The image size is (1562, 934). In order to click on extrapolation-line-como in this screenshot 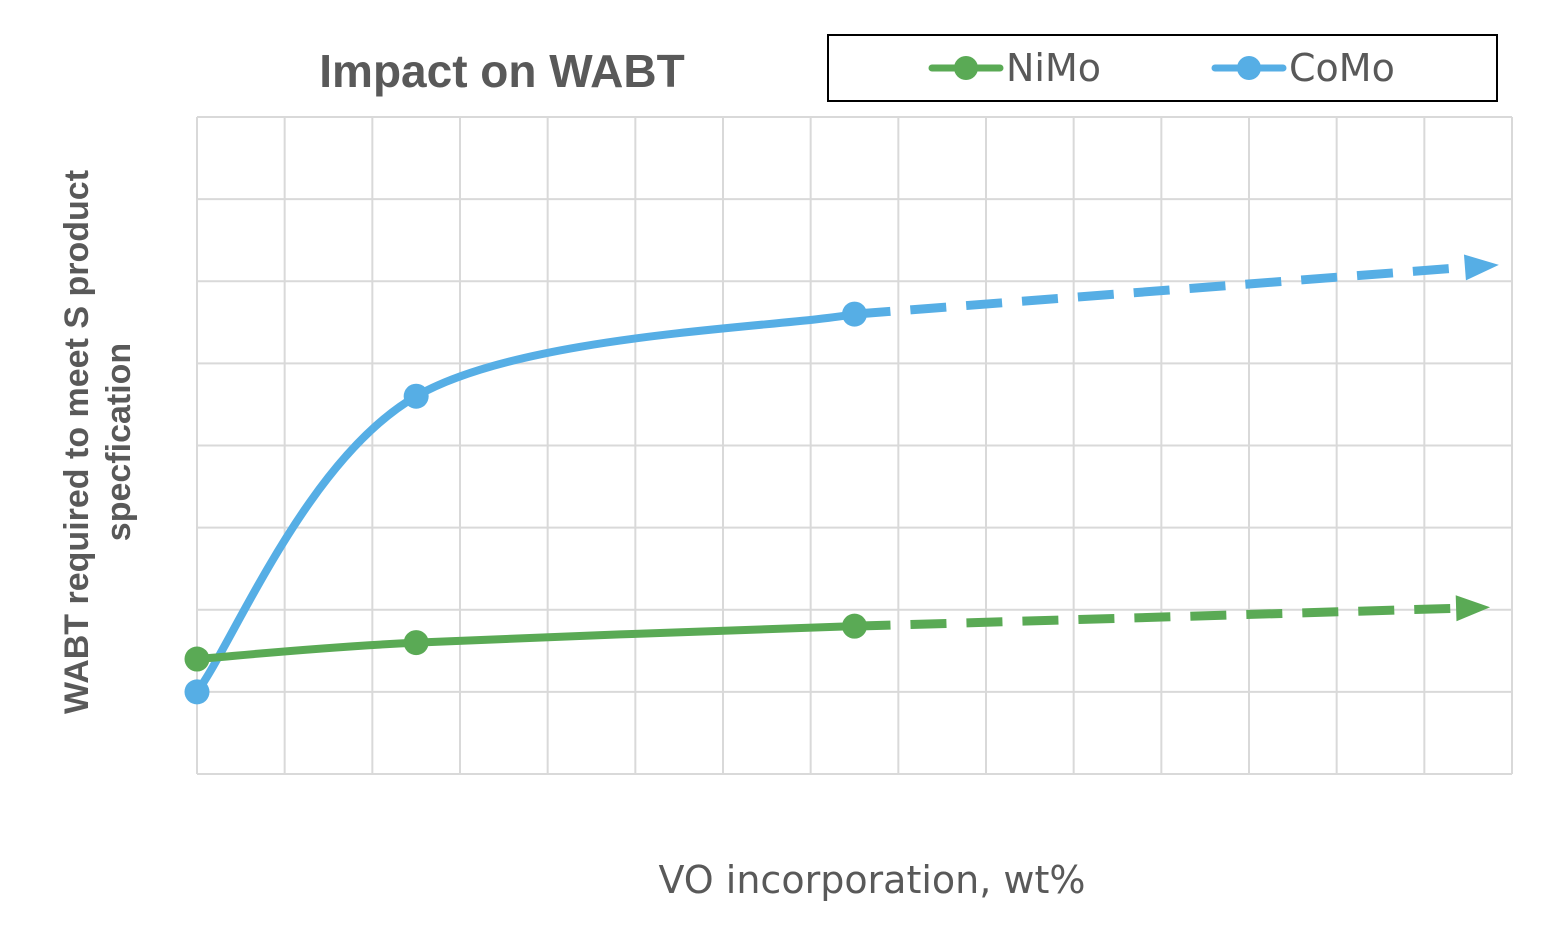, I will do `click(1160, 290)`.